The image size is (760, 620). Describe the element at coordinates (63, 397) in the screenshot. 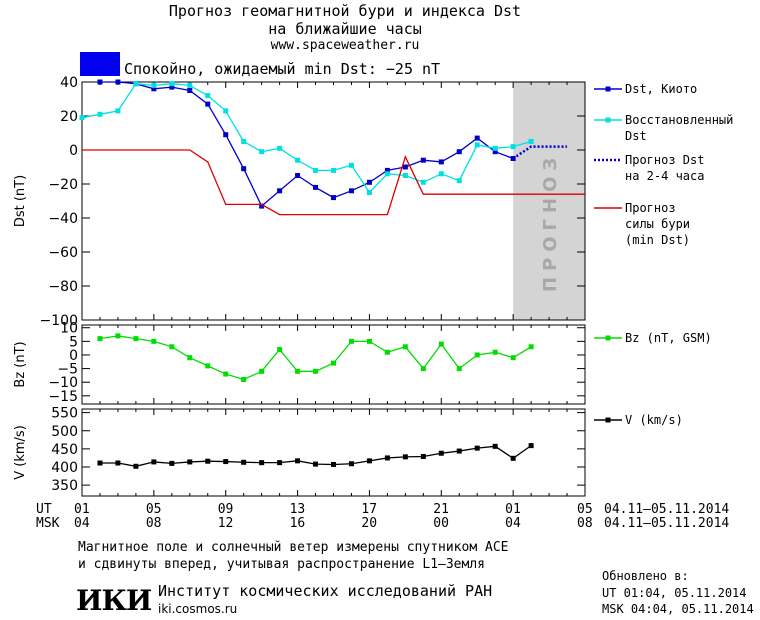

I see `y-tick-label: −15` at that location.